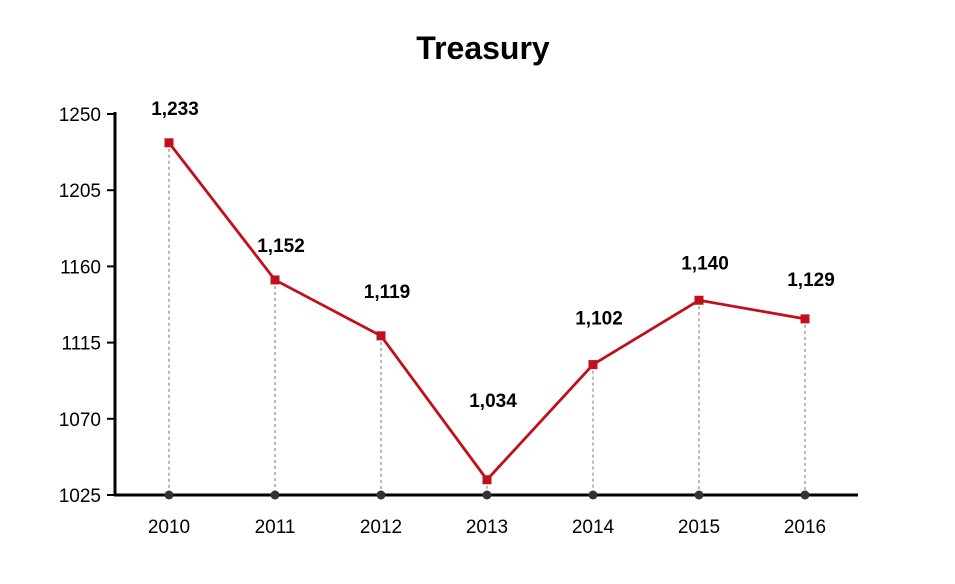  Describe the element at coordinates (80, 191) in the screenshot. I see `y-tick-label-1205: 1205` at that location.